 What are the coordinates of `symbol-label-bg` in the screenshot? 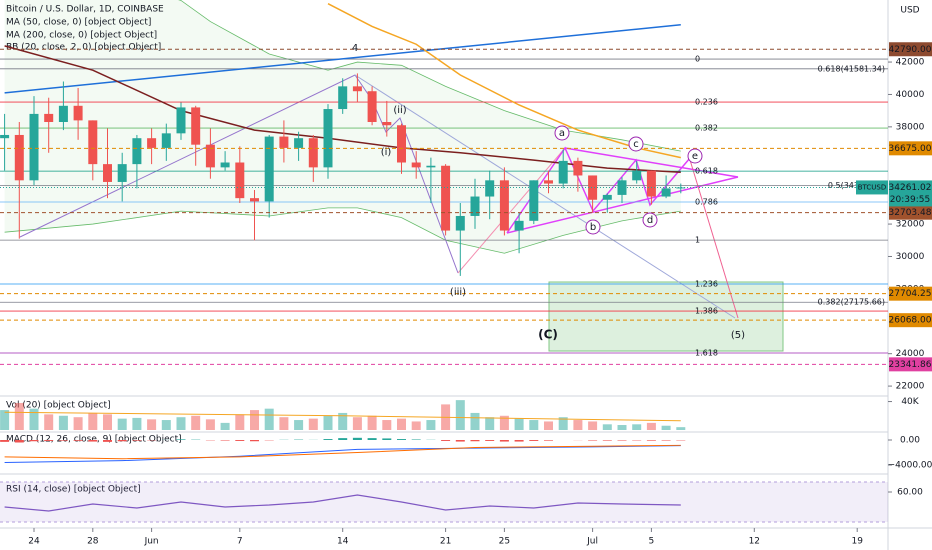 It's located at (872, 187).